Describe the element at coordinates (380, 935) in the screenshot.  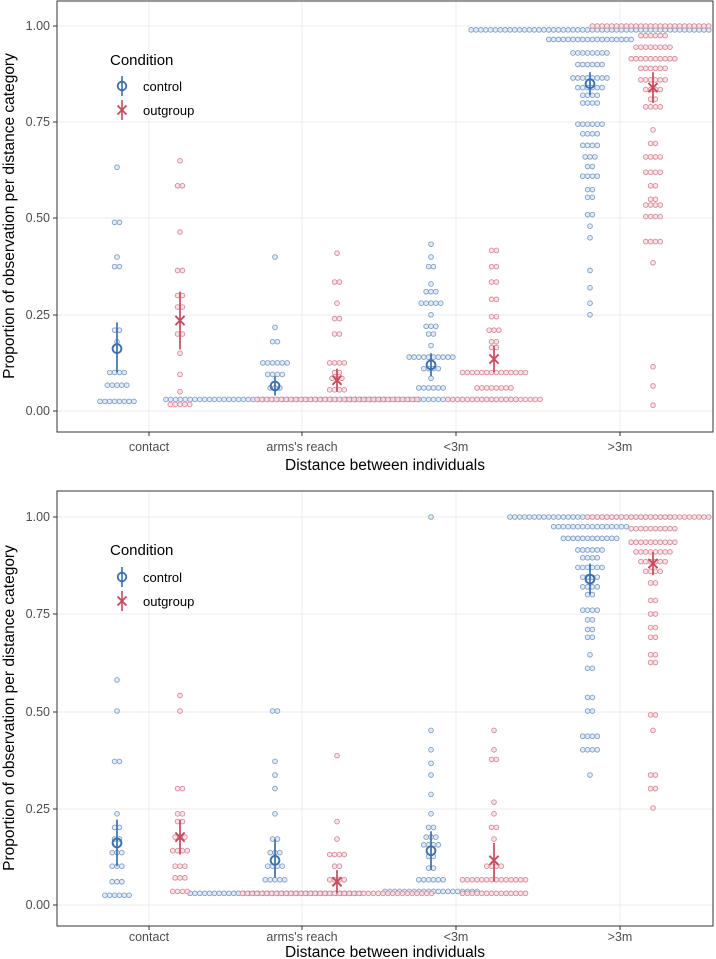
I see `x-ticks: contact arms's reach <3m >3m` at that location.